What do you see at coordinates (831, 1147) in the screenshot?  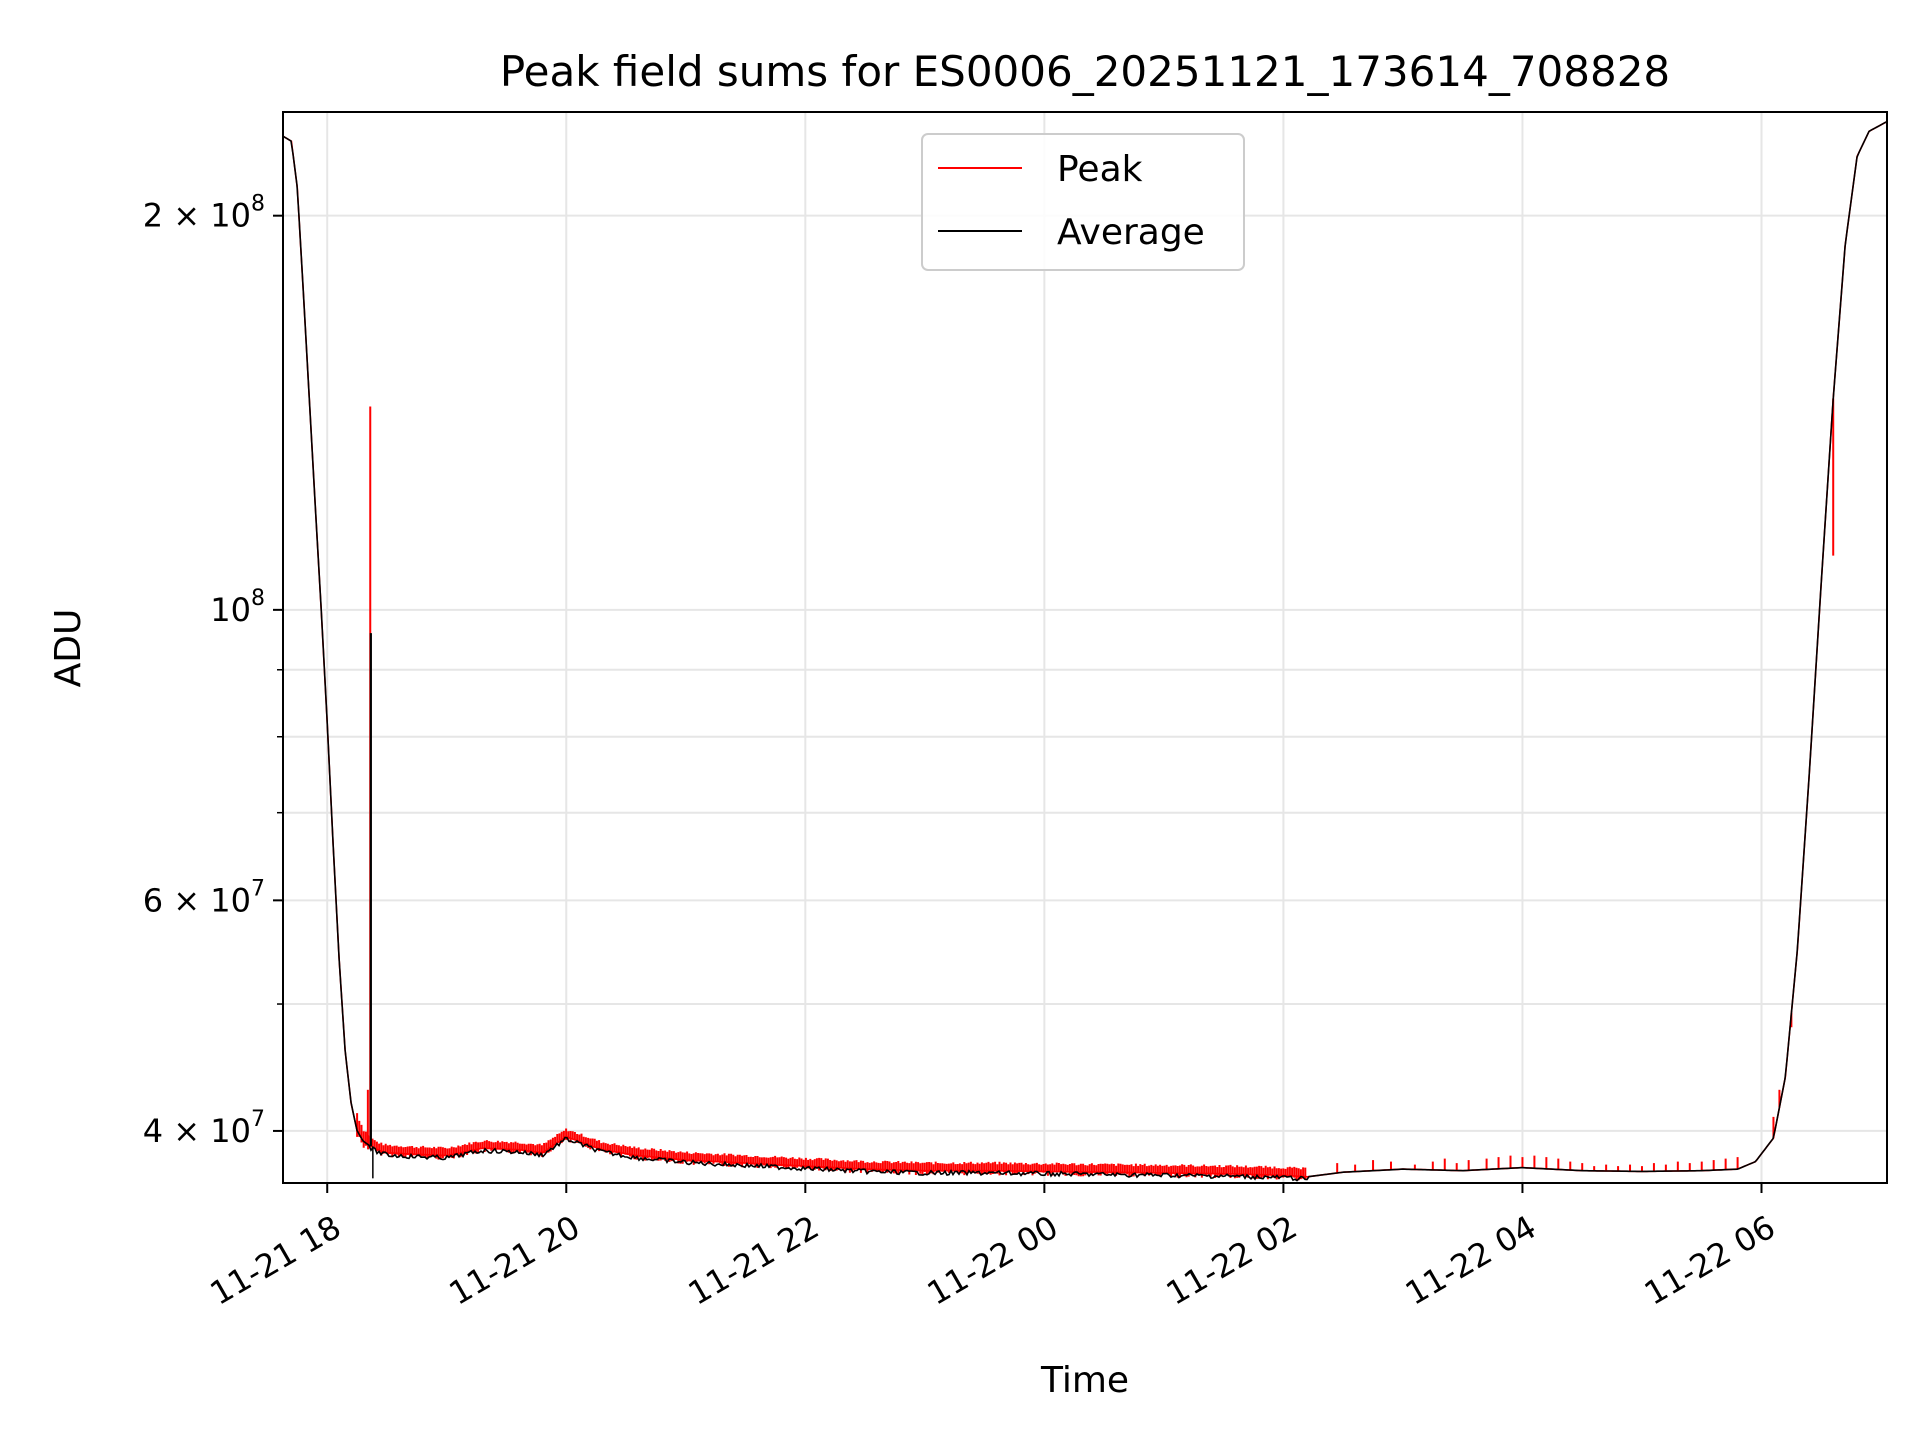 I see `peak-noise-band` at bounding box center [831, 1147].